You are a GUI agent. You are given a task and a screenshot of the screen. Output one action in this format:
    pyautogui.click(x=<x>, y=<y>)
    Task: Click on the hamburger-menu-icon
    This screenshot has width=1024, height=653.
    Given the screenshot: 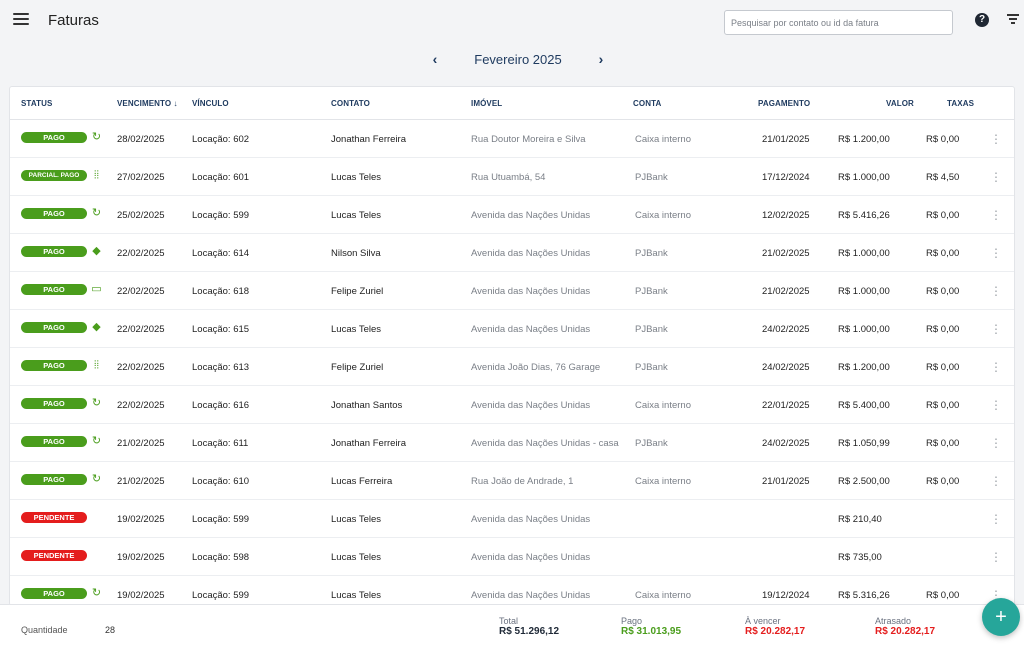 What is the action you would take?
    pyautogui.click(x=21, y=20)
    